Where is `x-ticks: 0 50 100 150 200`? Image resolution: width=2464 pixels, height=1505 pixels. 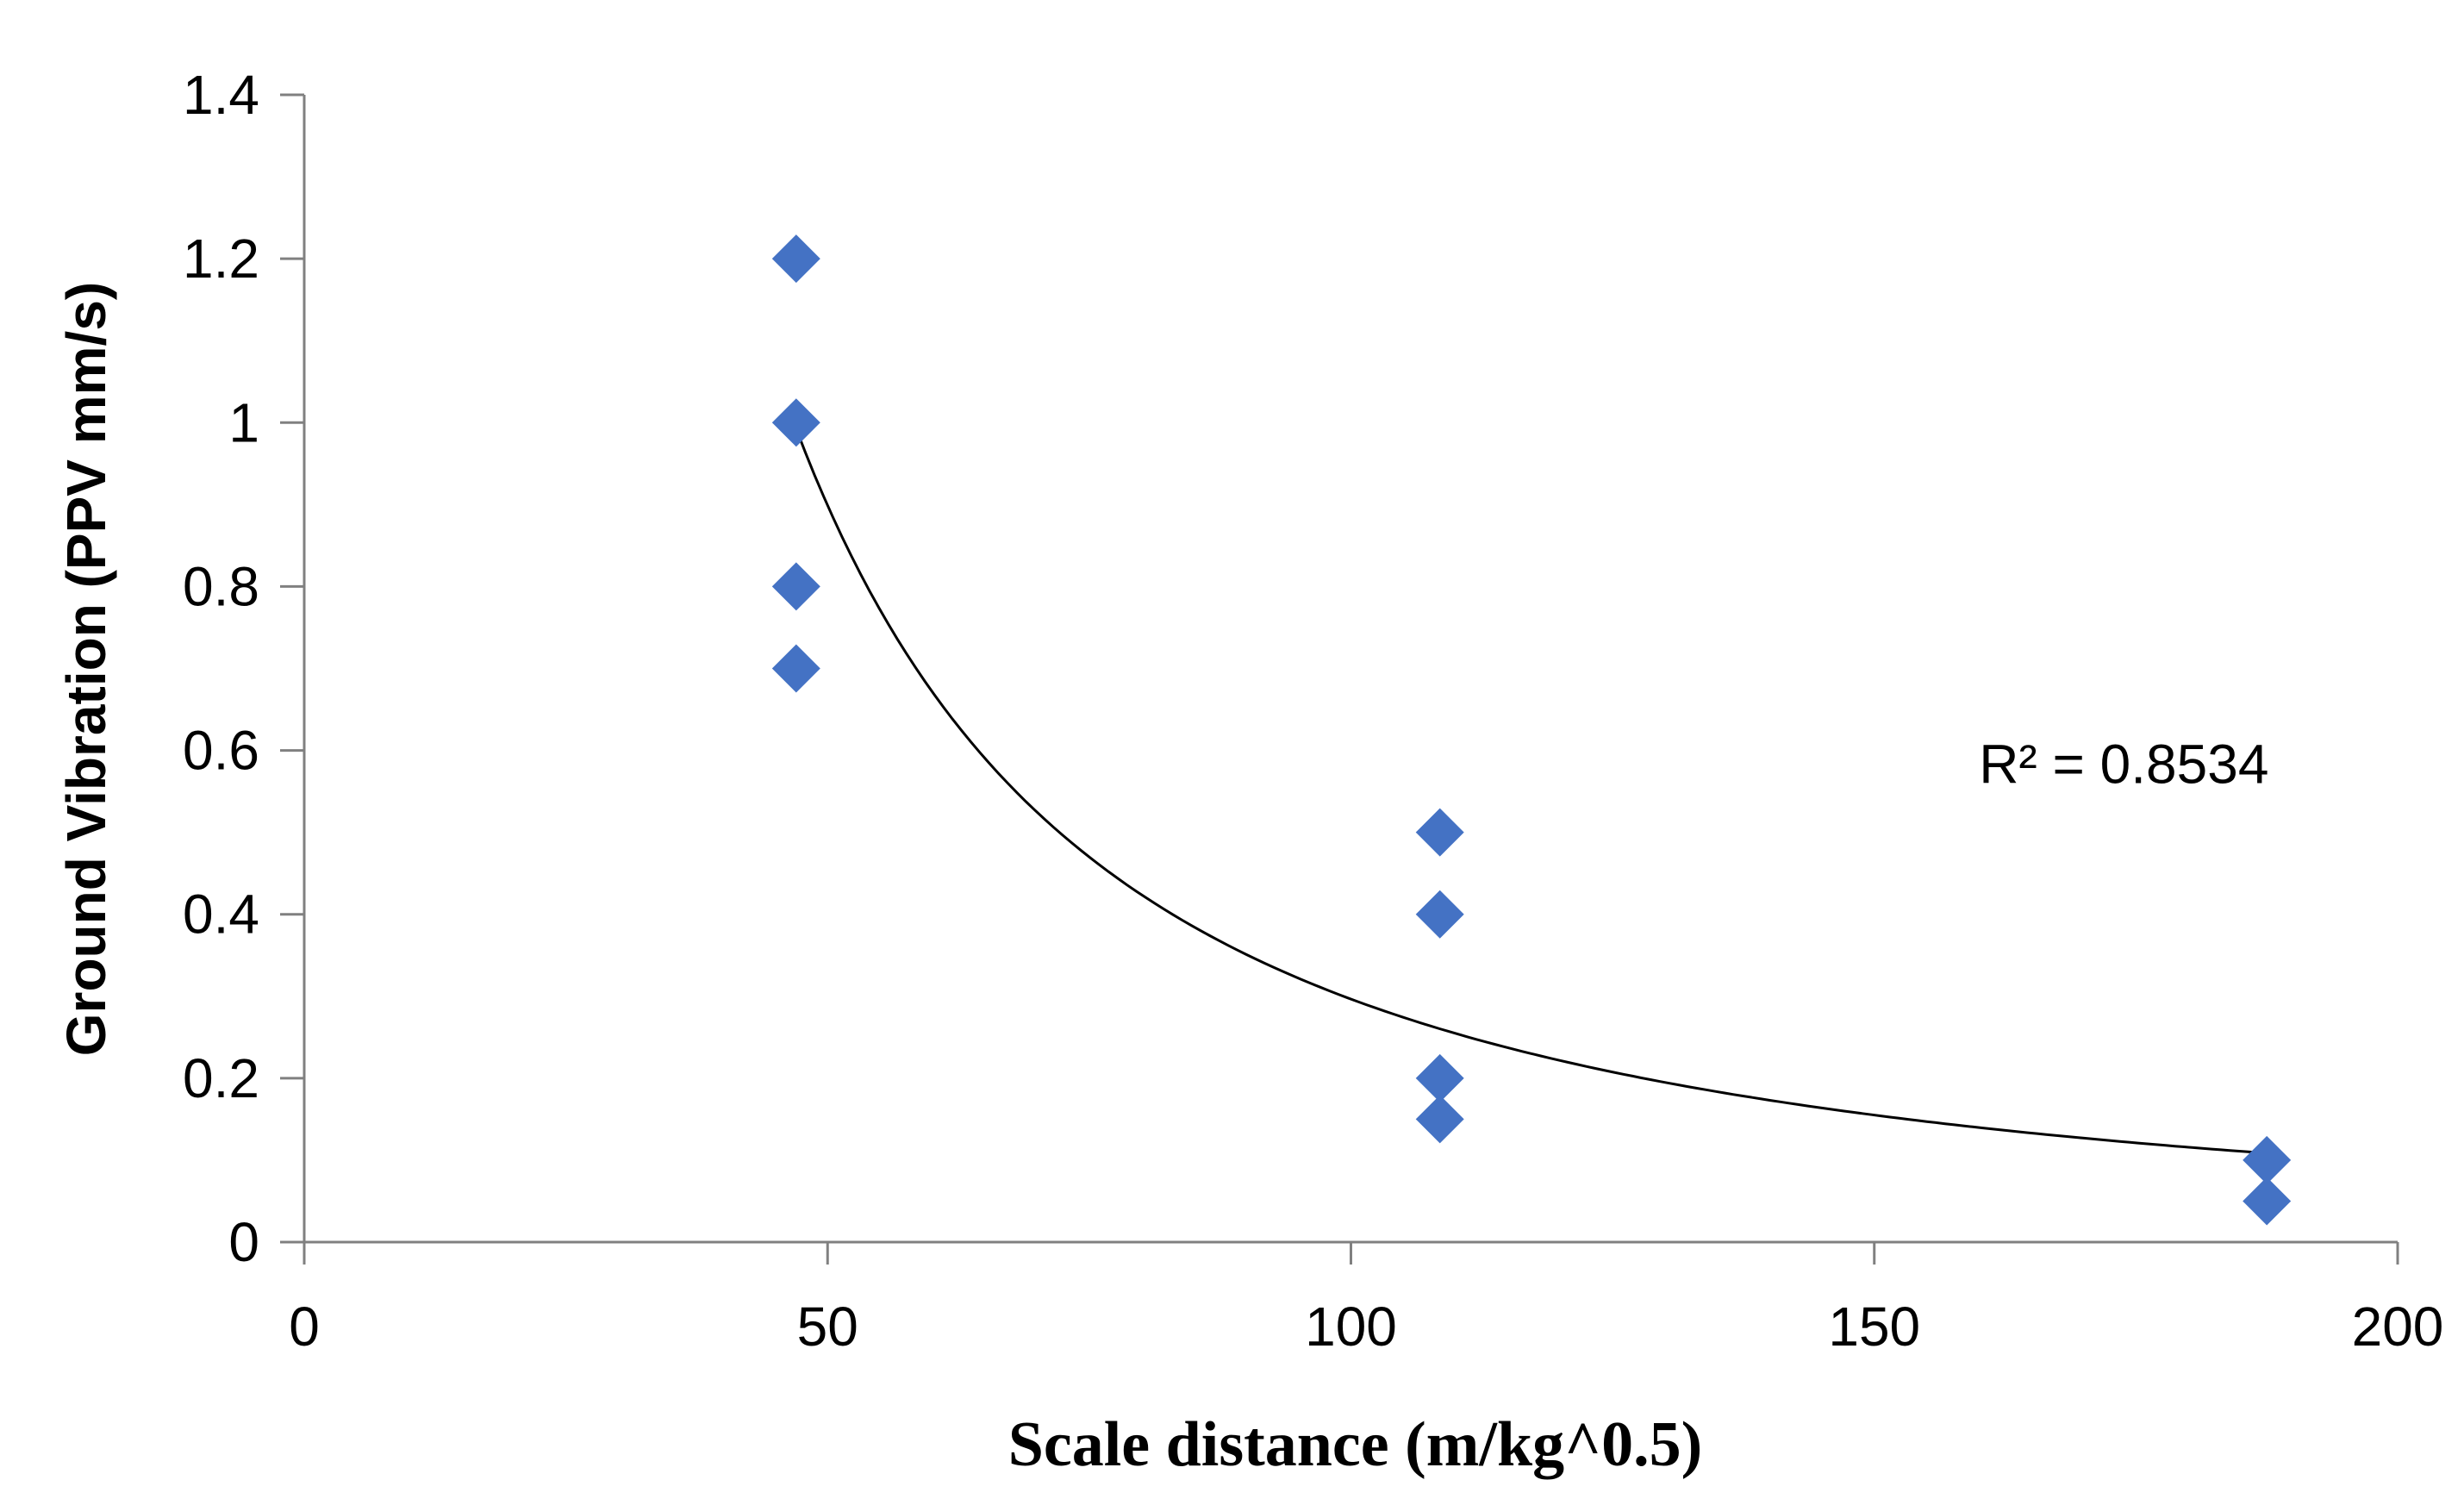
x-ticks: 0 50 100 150 200 is located at coordinates (1366, 1300).